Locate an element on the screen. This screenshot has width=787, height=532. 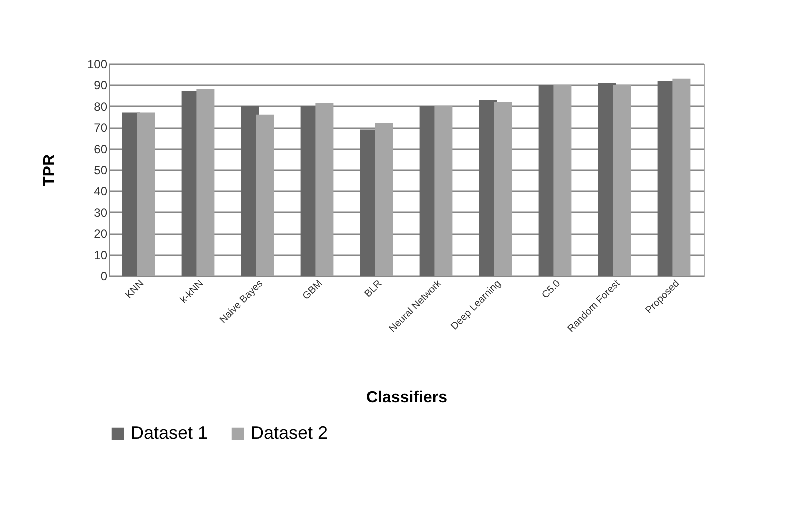
y-tick-label: 30 is located at coordinates (101, 213).